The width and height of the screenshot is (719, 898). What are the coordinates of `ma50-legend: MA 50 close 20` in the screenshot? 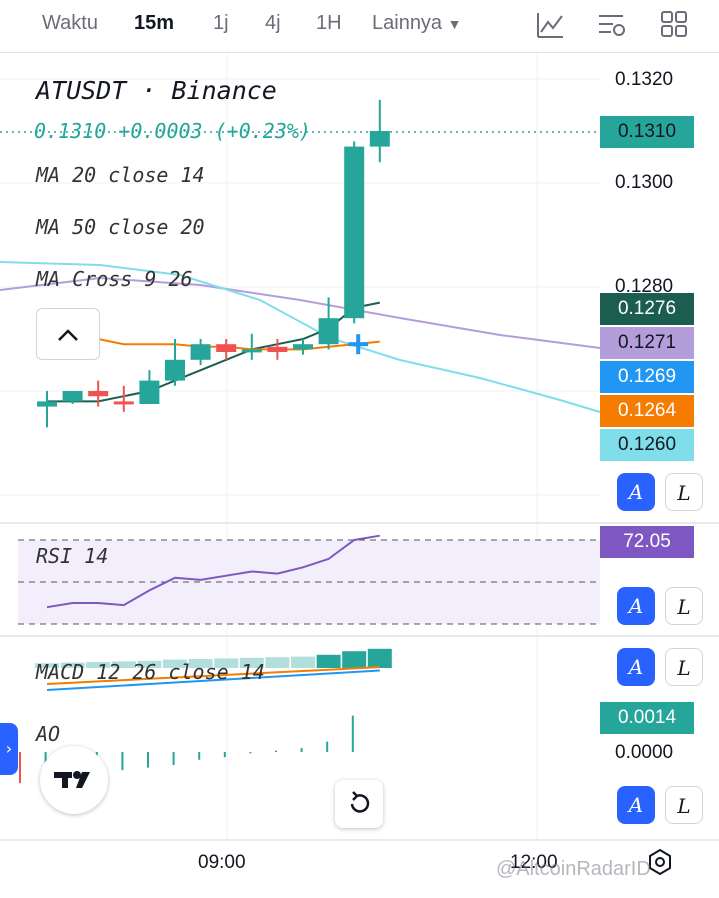 It's located at (120, 227).